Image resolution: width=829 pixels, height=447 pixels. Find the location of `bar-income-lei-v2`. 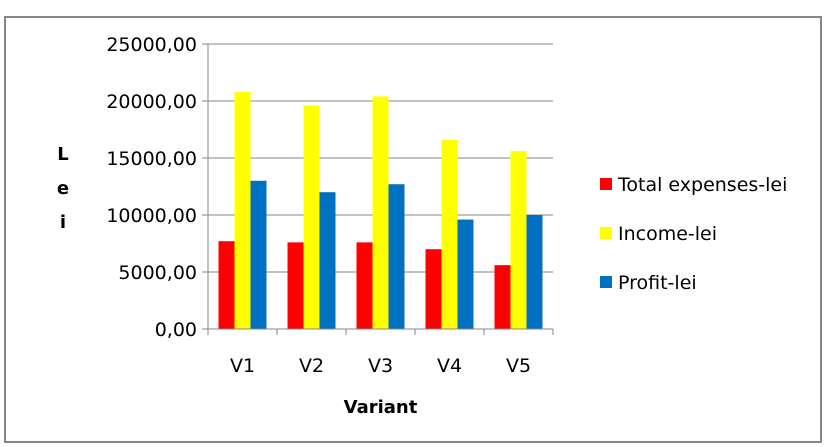

bar-income-lei-v2 is located at coordinates (311, 217).